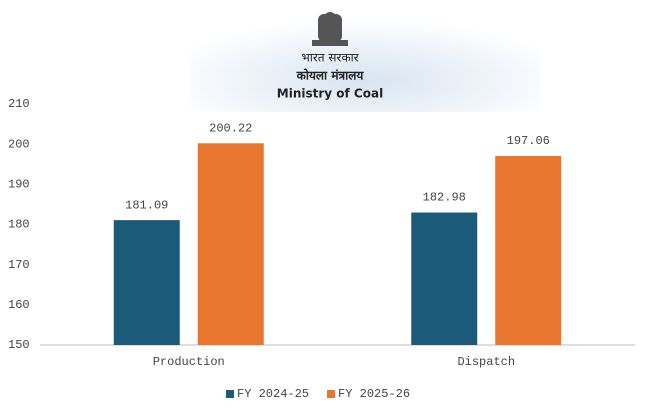 The width and height of the screenshot is (650, 418). What do you see at coordinates (146, 205) in the screenshot?
I see `value-label: 181.09` at bounding box center [146, 205].